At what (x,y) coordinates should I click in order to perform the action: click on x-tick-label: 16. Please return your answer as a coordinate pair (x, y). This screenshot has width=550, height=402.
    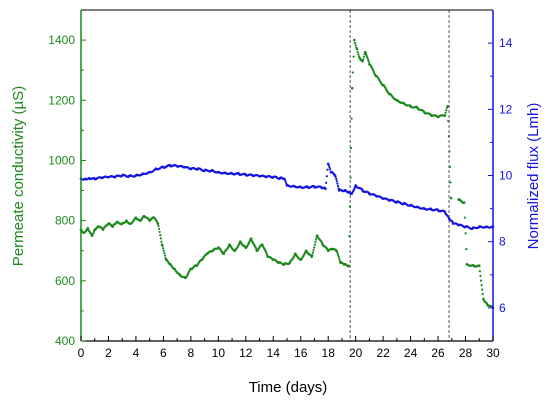
    Looking at the image, I should click on (301, 353).